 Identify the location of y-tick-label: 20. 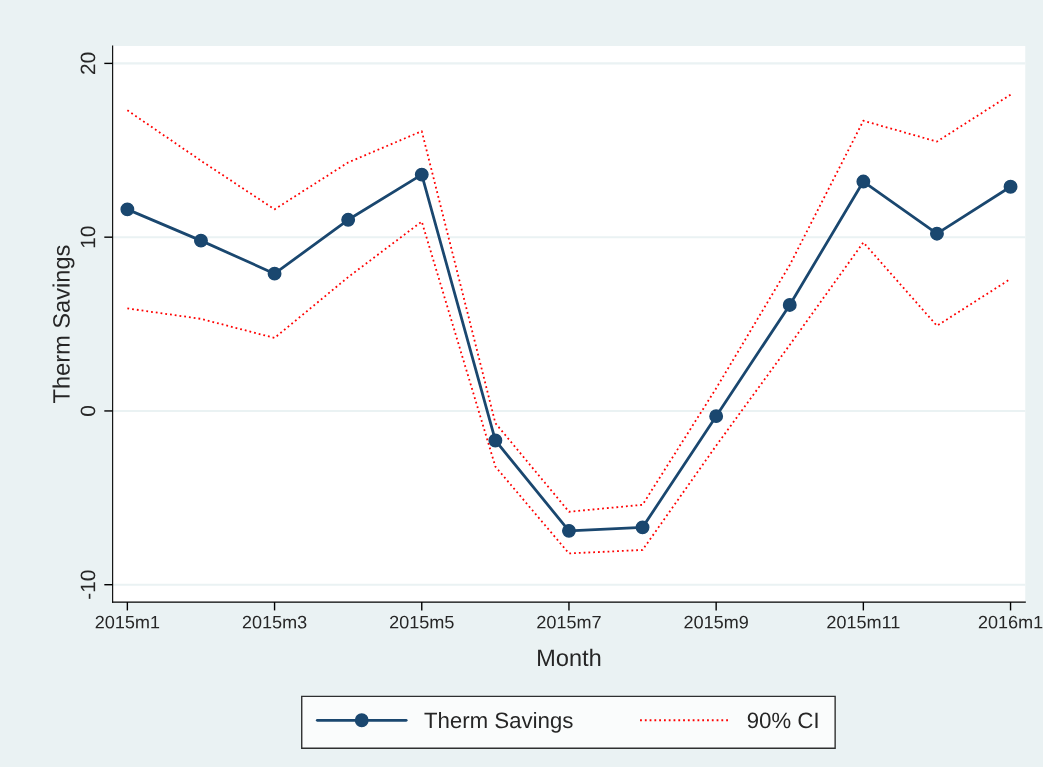
(88, 63).